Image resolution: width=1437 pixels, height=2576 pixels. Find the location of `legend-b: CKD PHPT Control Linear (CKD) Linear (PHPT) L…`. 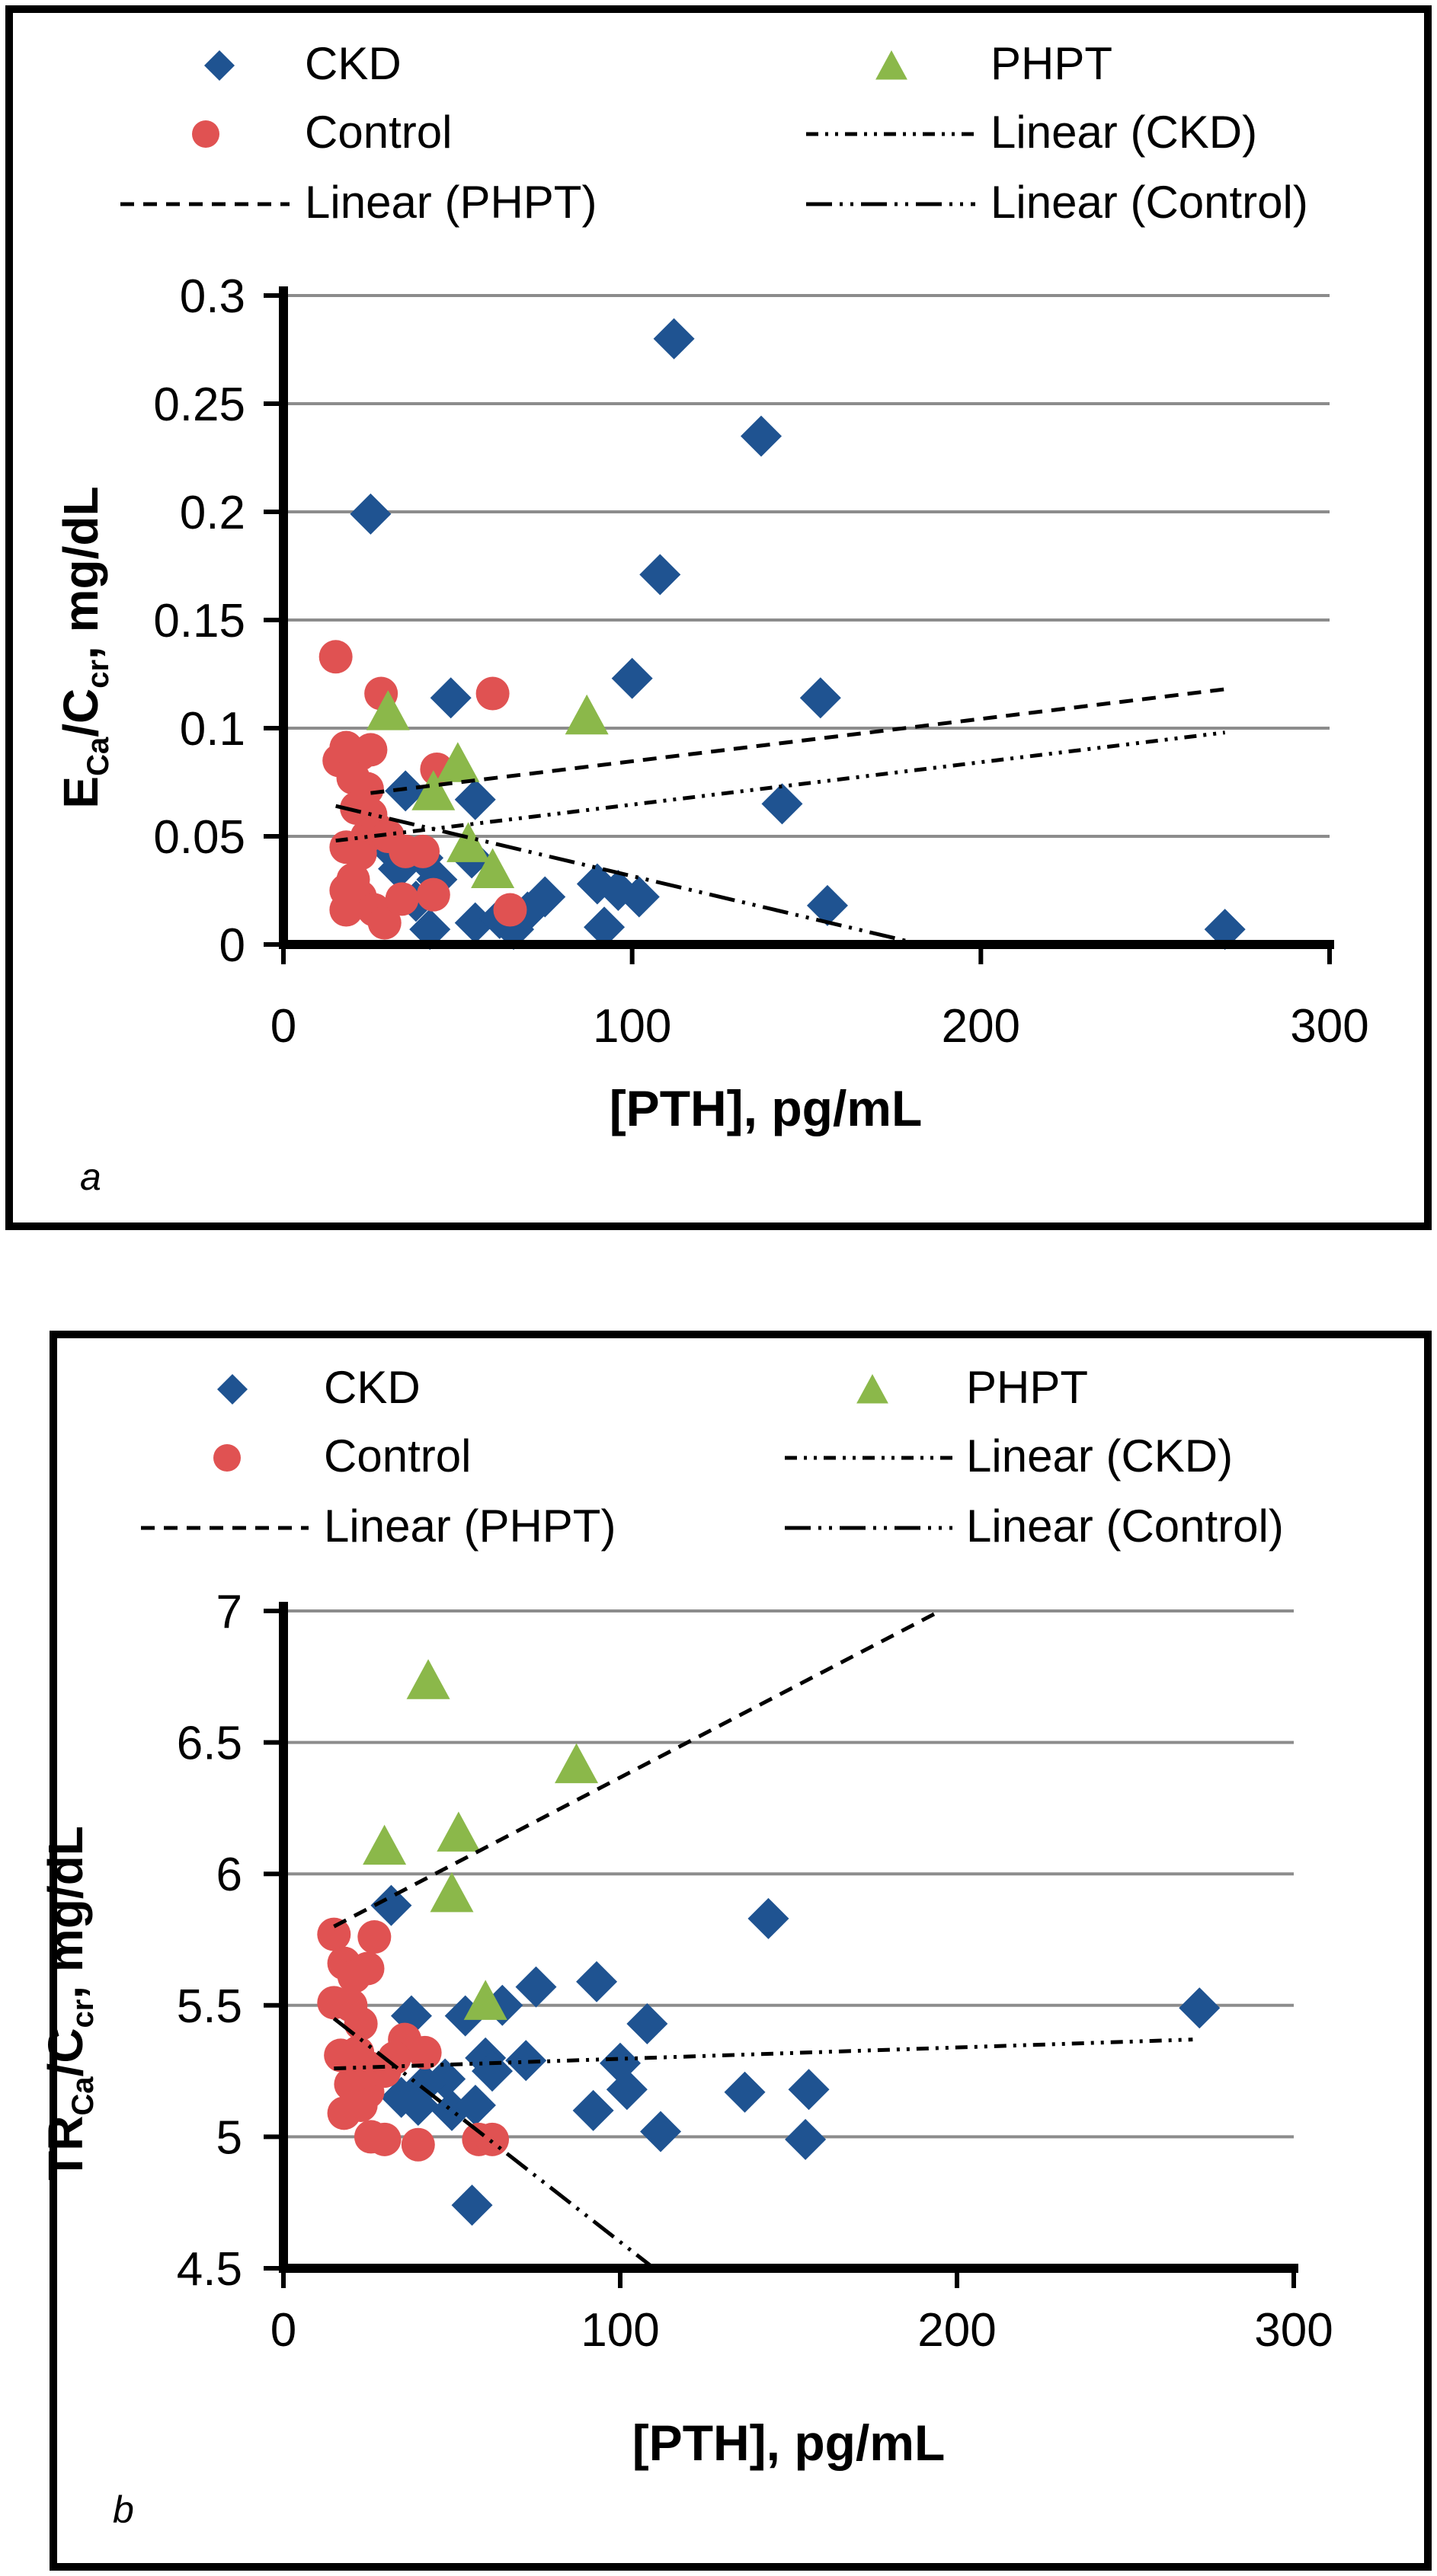

legend-b: CKD PHPT Control Linear (CKD) Linear (PHPT) L… is located at coordinates (713, 1457).